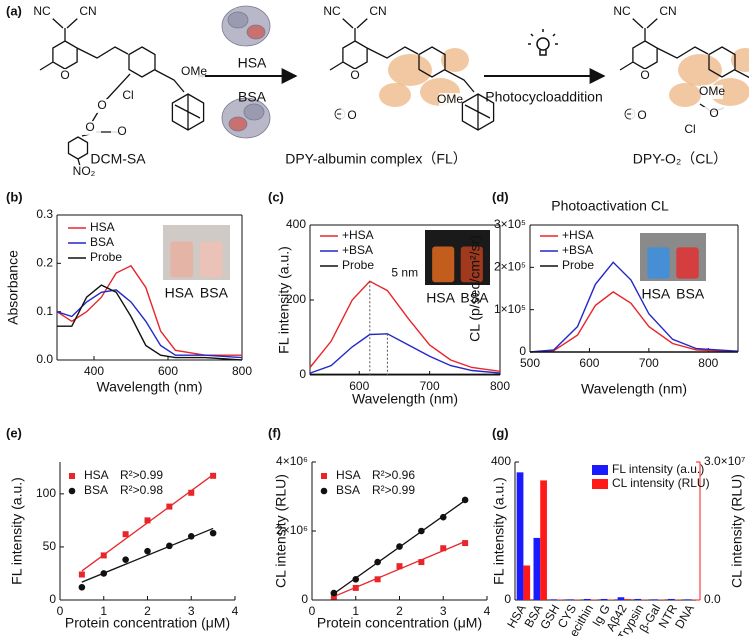 The image size is (749, 636). What do you see at coordinates (292, 461) in the screenshot?
I see `y-tick-label: 4×10⁶` at bounding box center [292, 461].